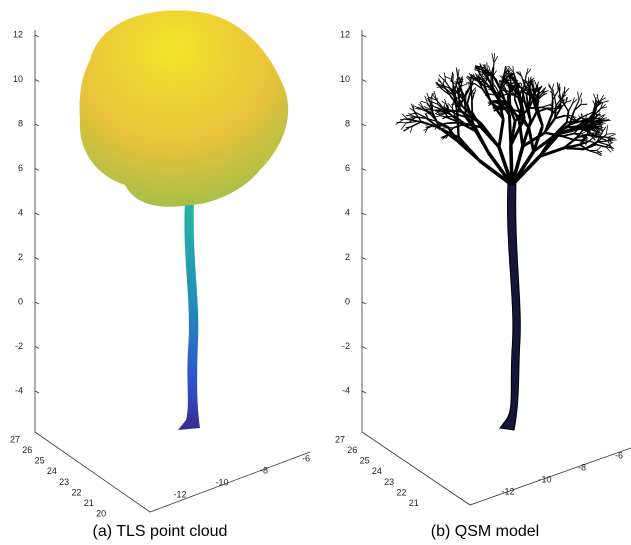 This screenshot has height=545, width=631. Describe the element at coordinates (347, 301) in the screenshot. I see `z-tick-label: 0` at that location.